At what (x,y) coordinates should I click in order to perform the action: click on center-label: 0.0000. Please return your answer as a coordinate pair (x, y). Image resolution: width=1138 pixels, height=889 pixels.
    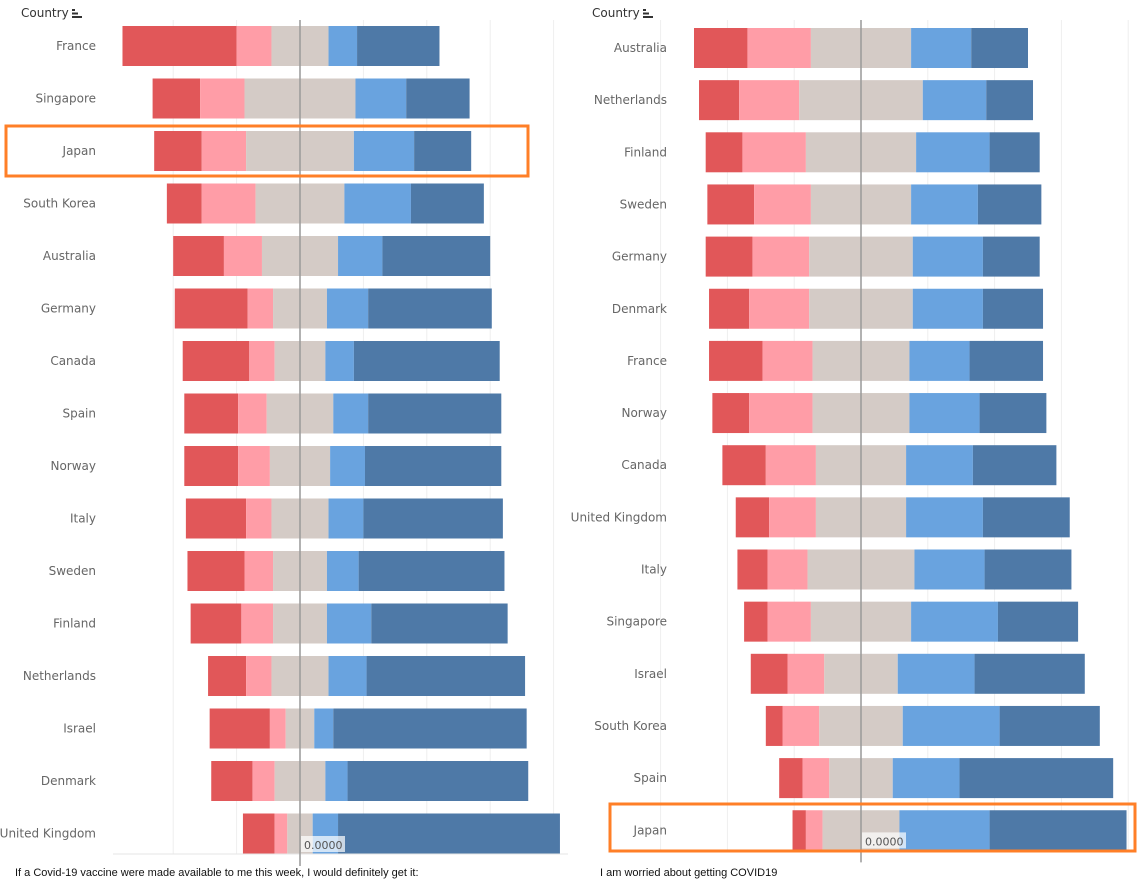
    Looking at the image, I should click on (323, 845).